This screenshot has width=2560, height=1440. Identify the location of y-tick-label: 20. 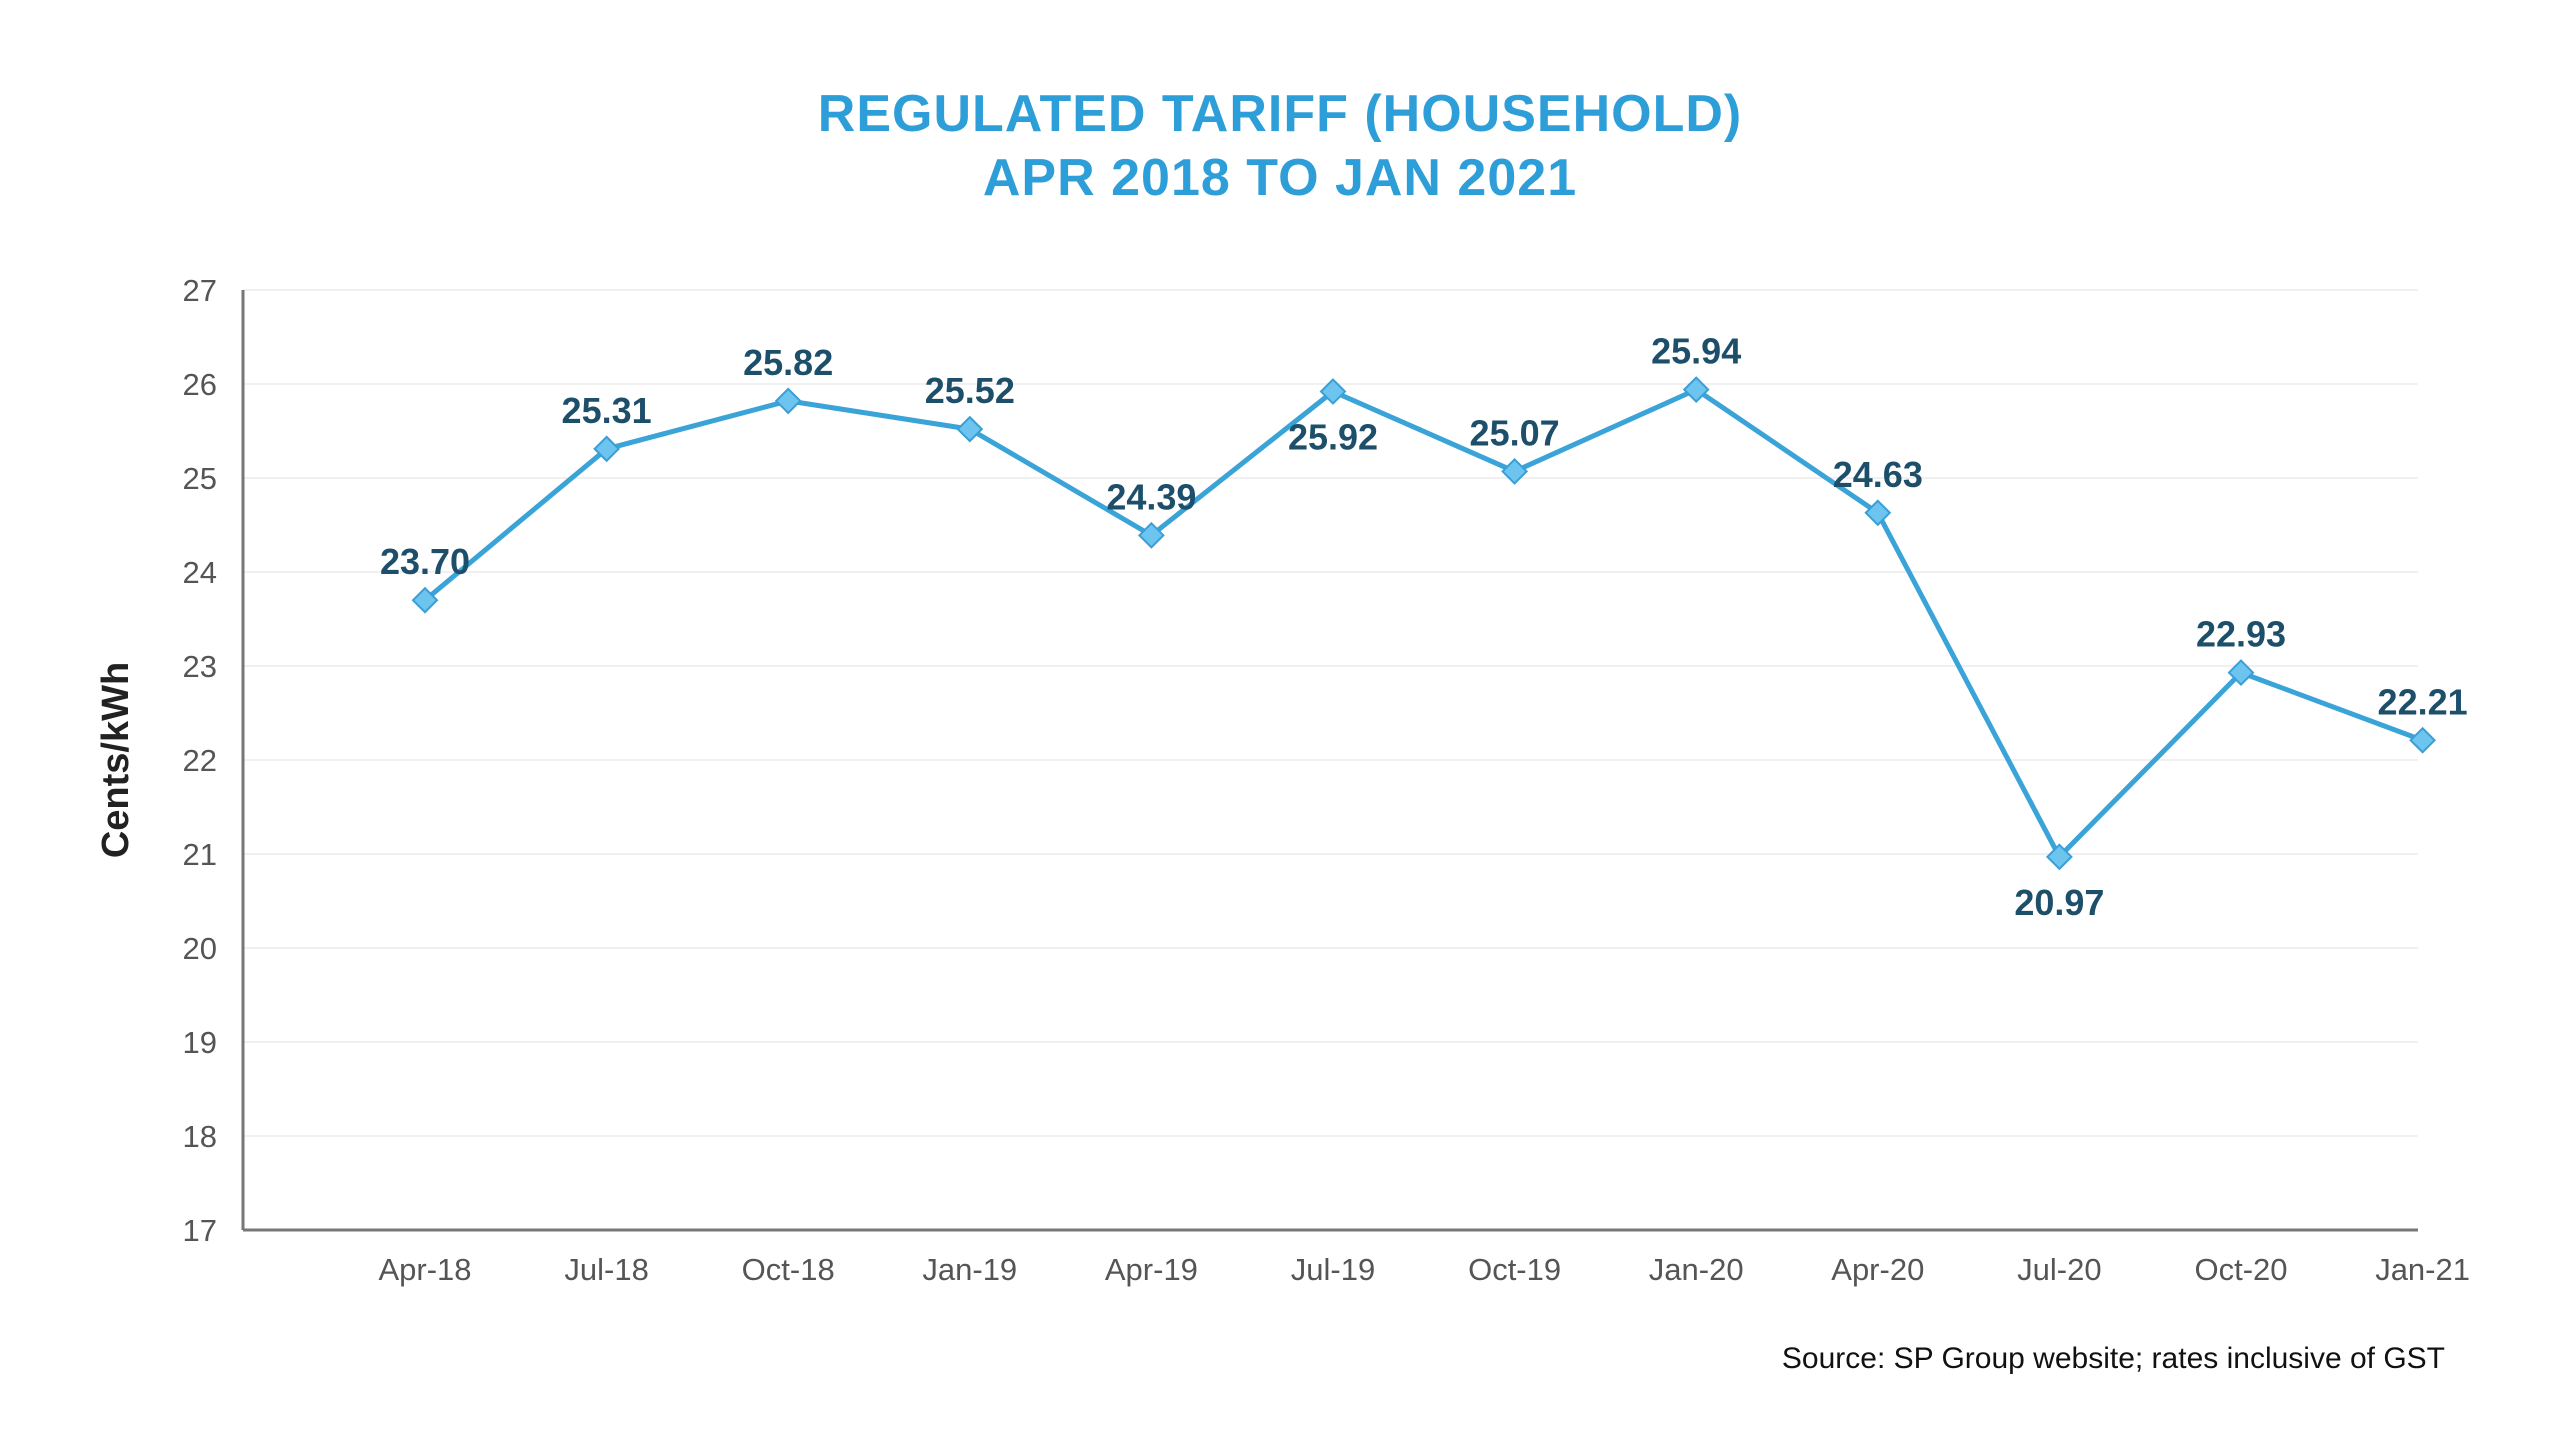
(200, 948).